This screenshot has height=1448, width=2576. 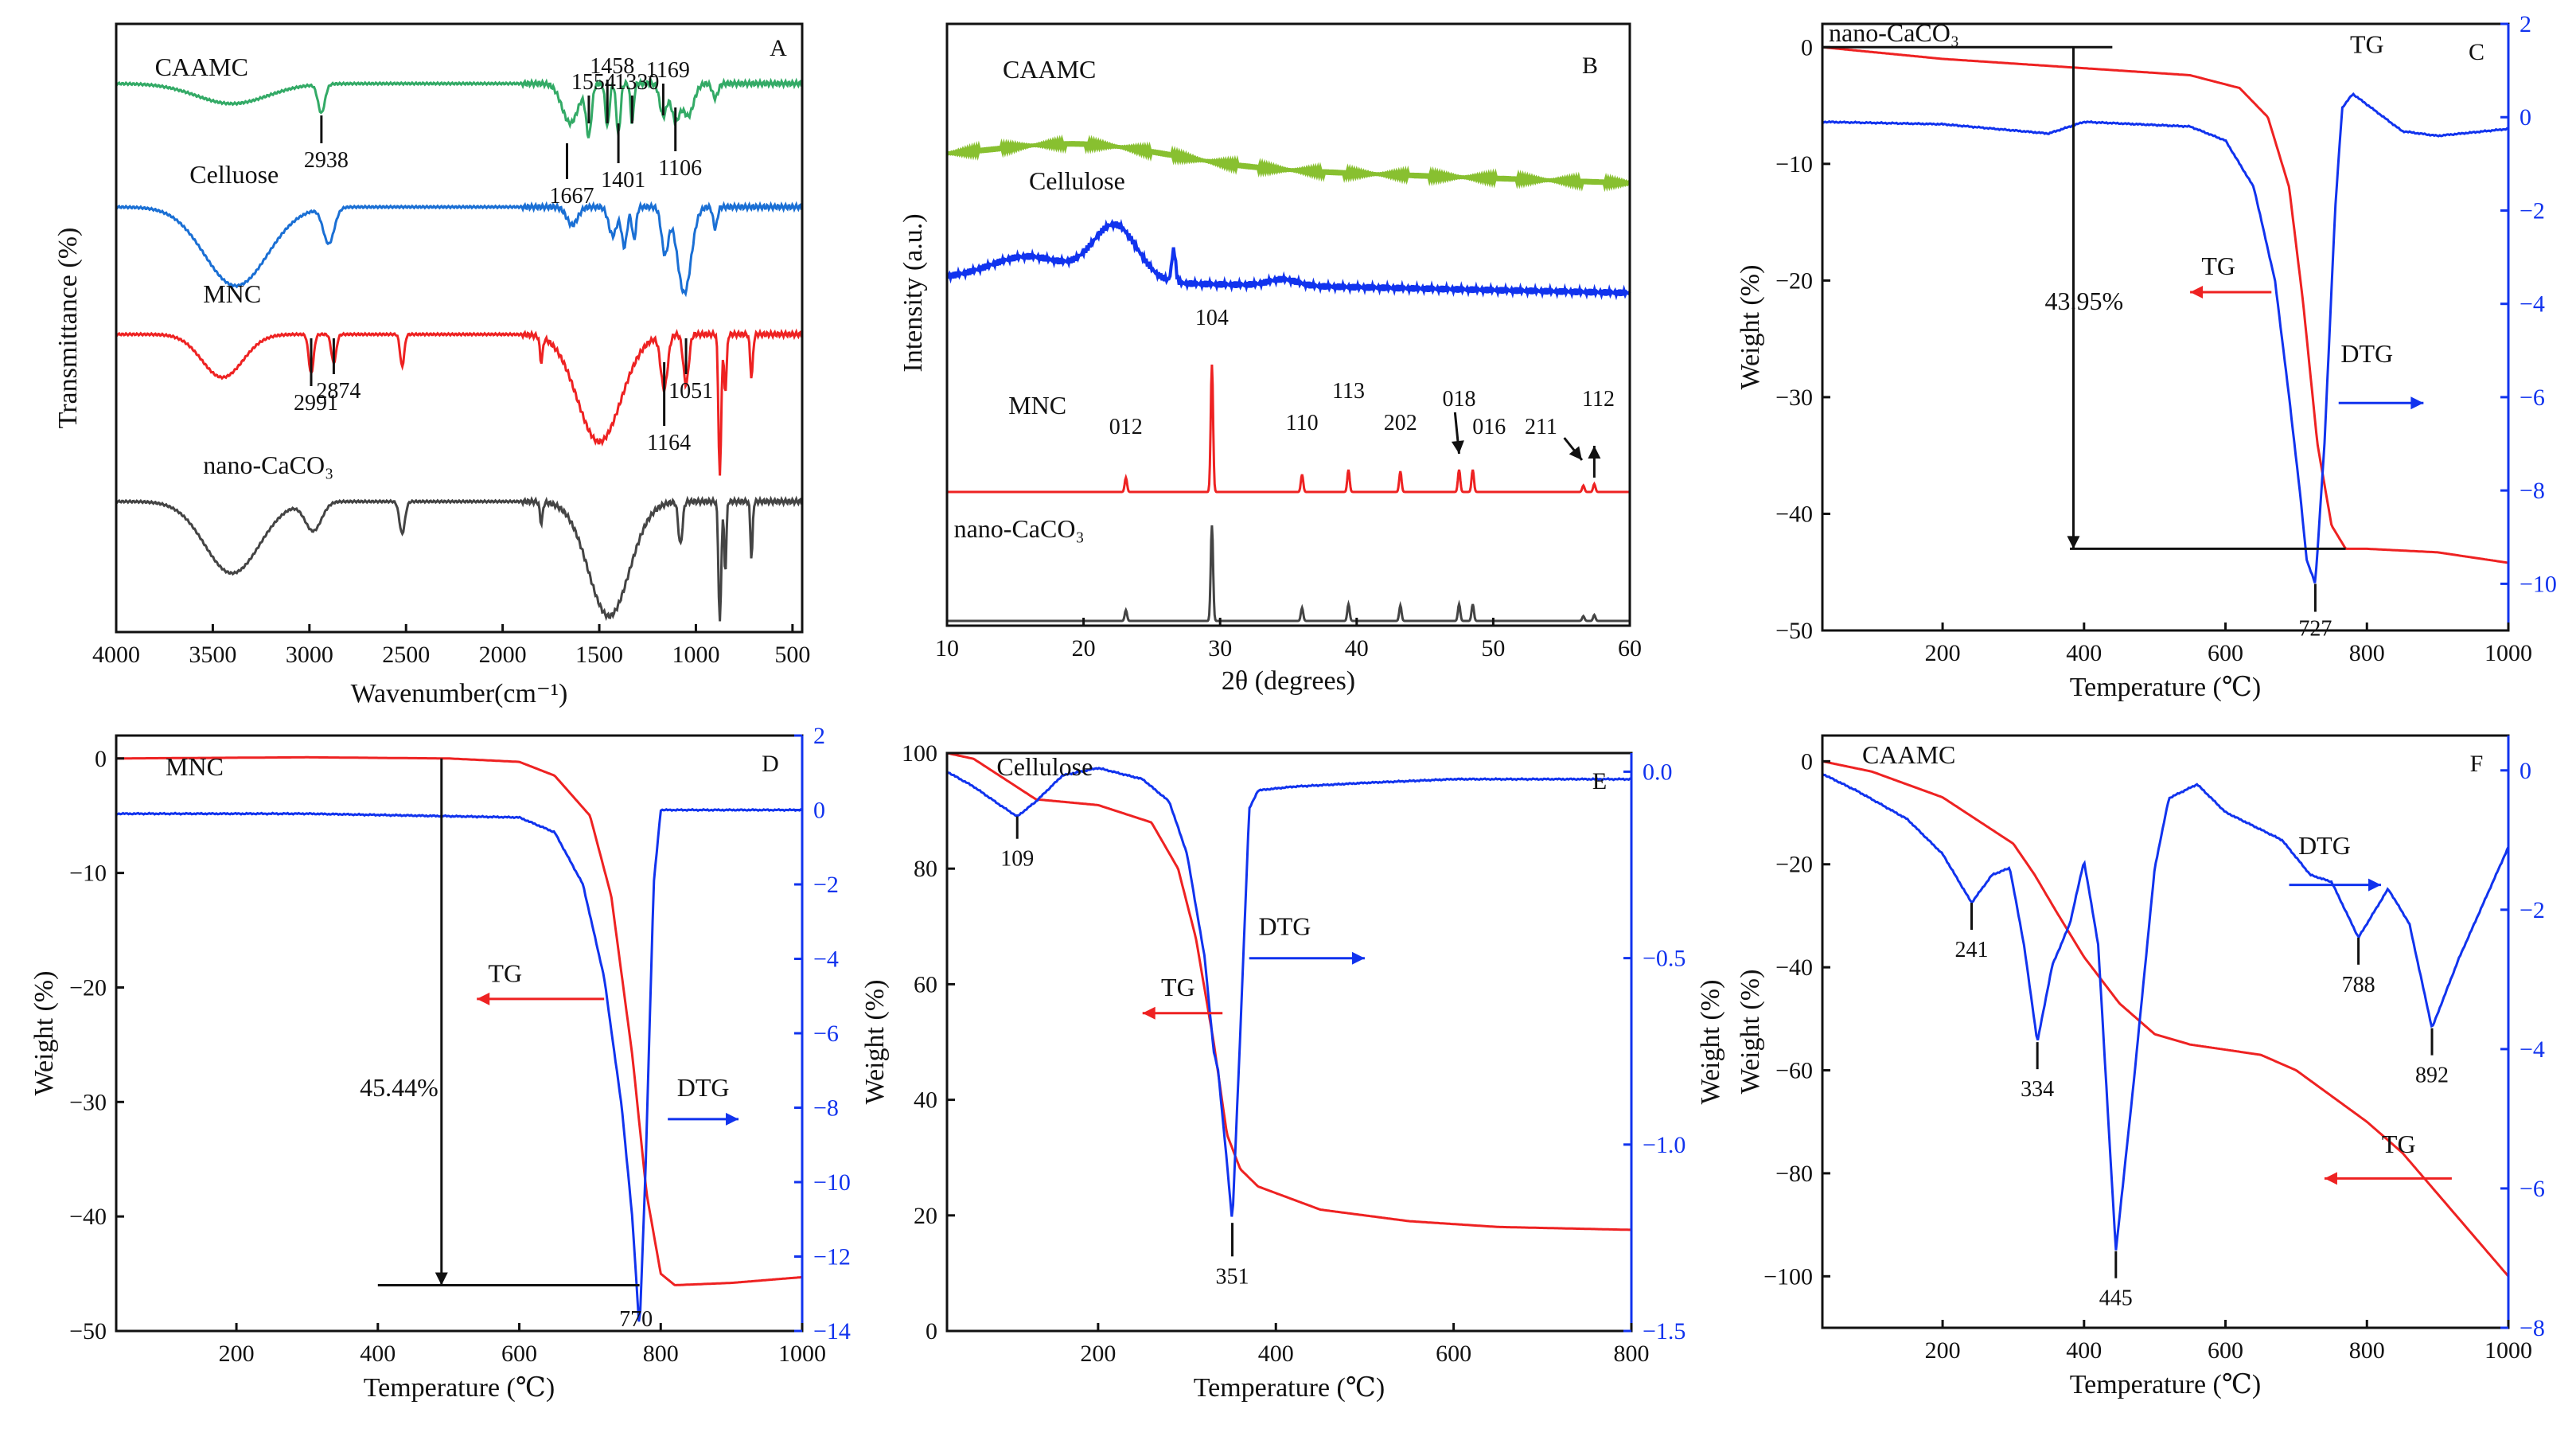 What do you see at coordinates (623, 180) in the screenshot?
I see `peak-label: 1401` at bounding box center [623, 180].